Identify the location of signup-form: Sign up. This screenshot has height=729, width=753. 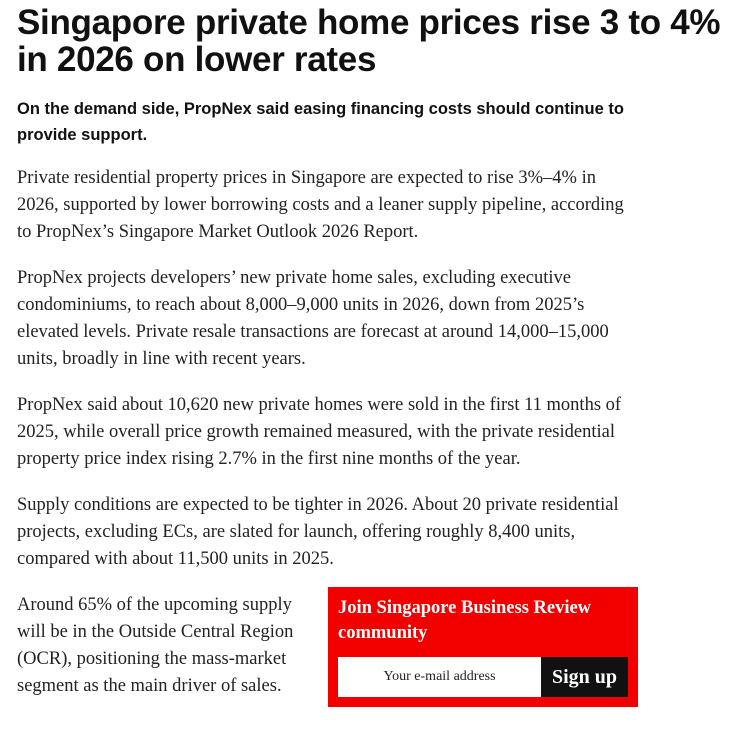
(483, 677).